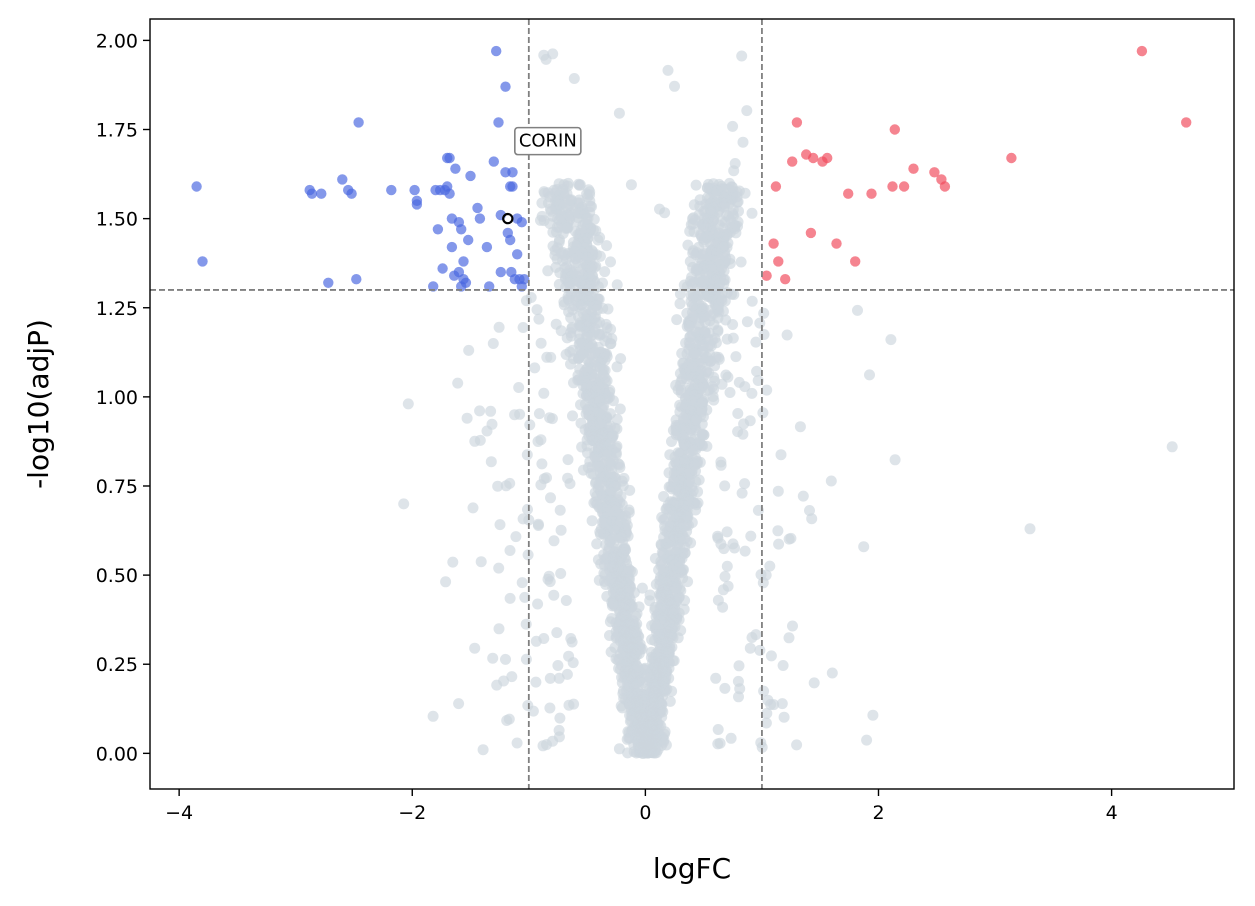 This screenshot has width=1255, height=906. What do you see at coordinates (179, 813) in the screenshot?
I see `x-tick-label: −4` at bounding box center [179, 813].